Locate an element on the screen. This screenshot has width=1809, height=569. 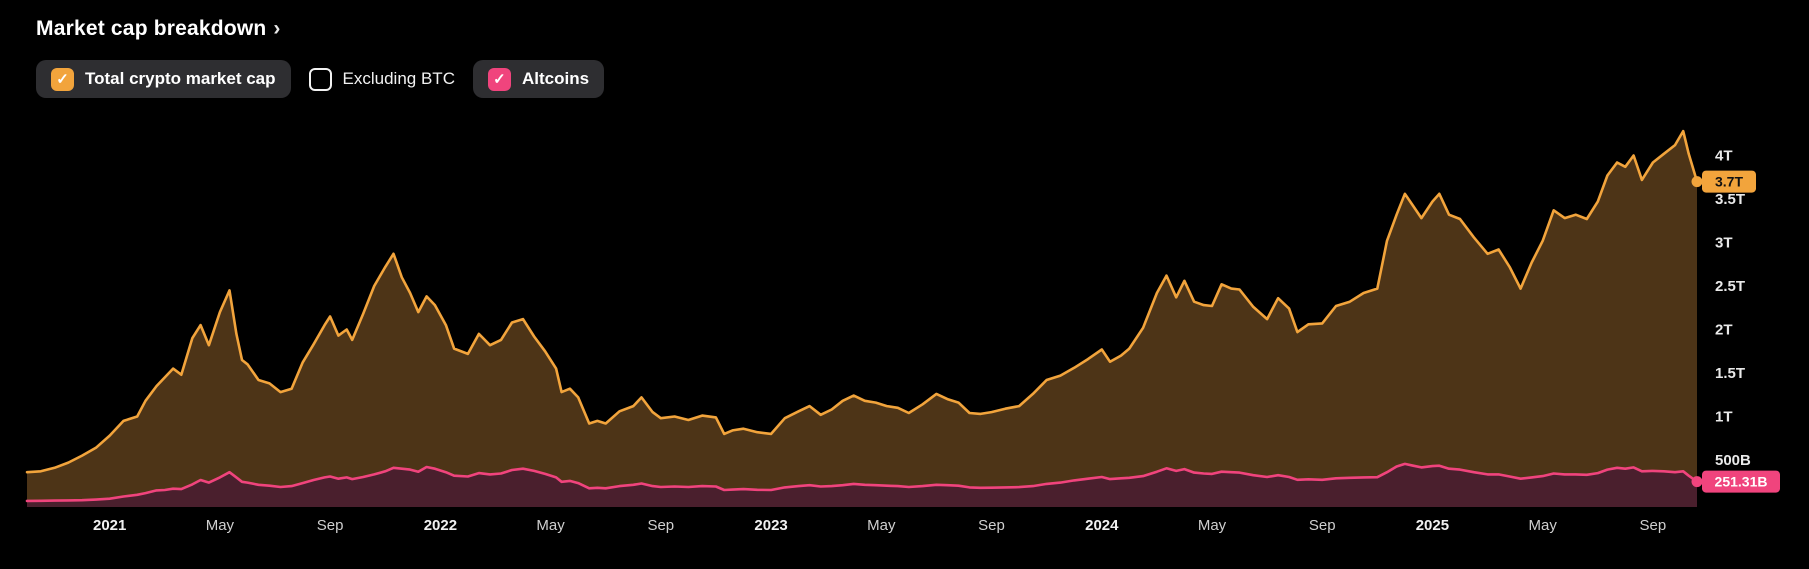
legend-label-excluding-btc: Excluding BTC is located at coordinates (398, 78).